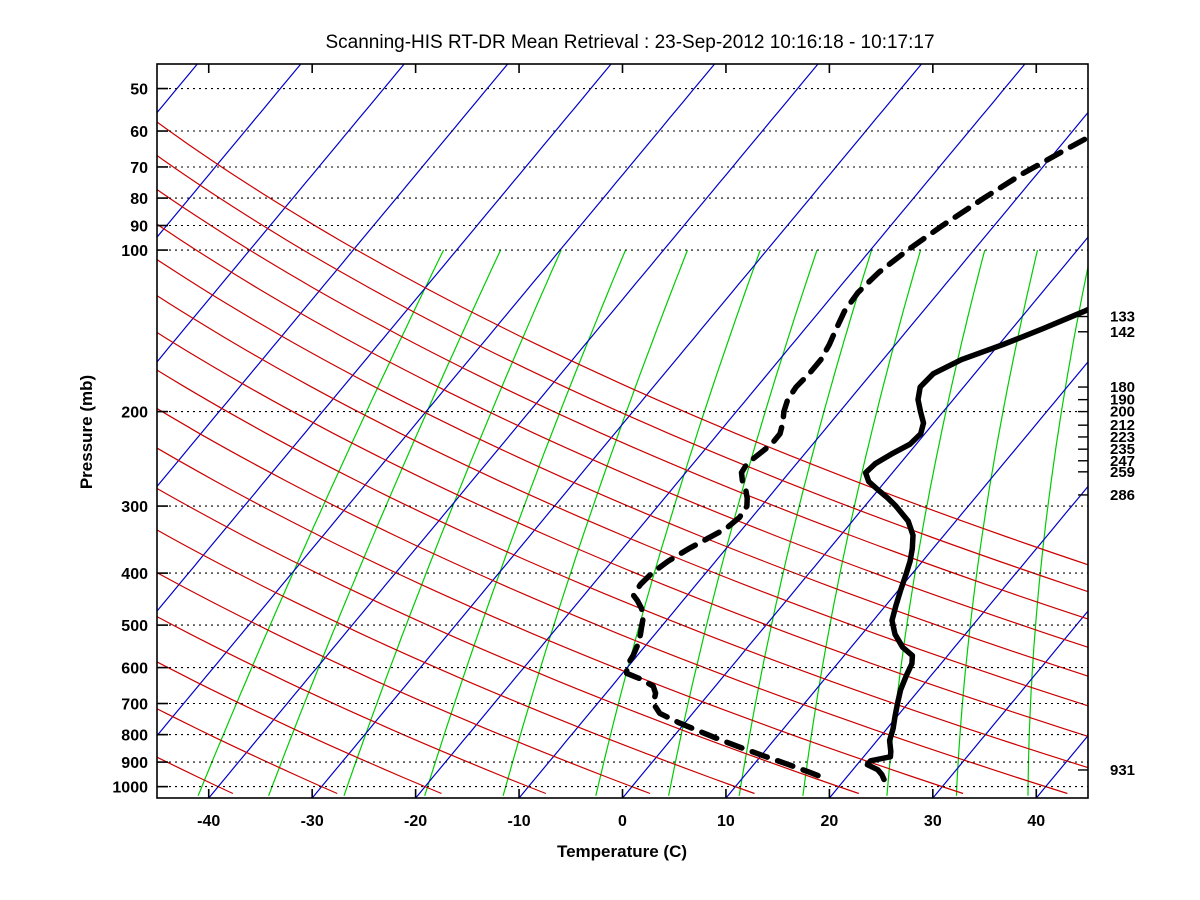 This screenshot has height=900, width=1200. What do you see at coordinates (134, 251) in the screenshot?
I see `y-tick-label: 100` at bounding box center [134, 251].